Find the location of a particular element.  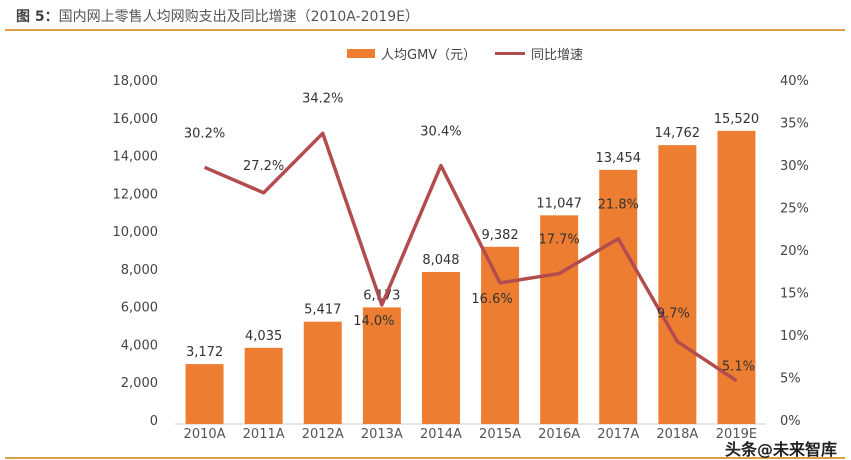

bar-data-label: 8,048 is located at coordinates (440, 260).